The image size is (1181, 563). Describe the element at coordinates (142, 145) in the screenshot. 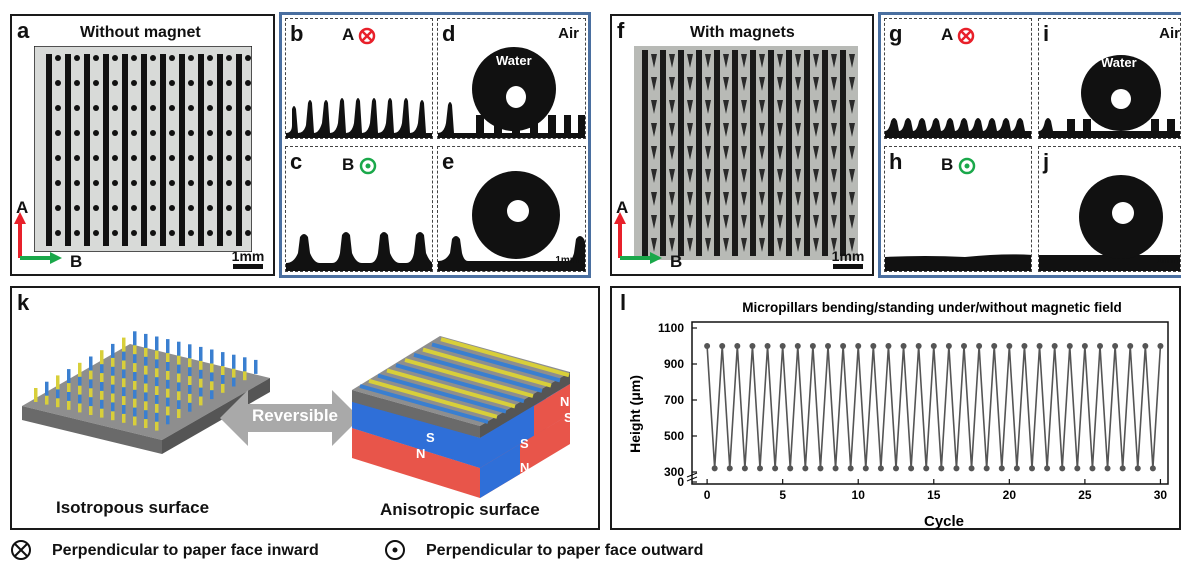

I see `panel-a: a Without magnet A B 1mm` at that location.